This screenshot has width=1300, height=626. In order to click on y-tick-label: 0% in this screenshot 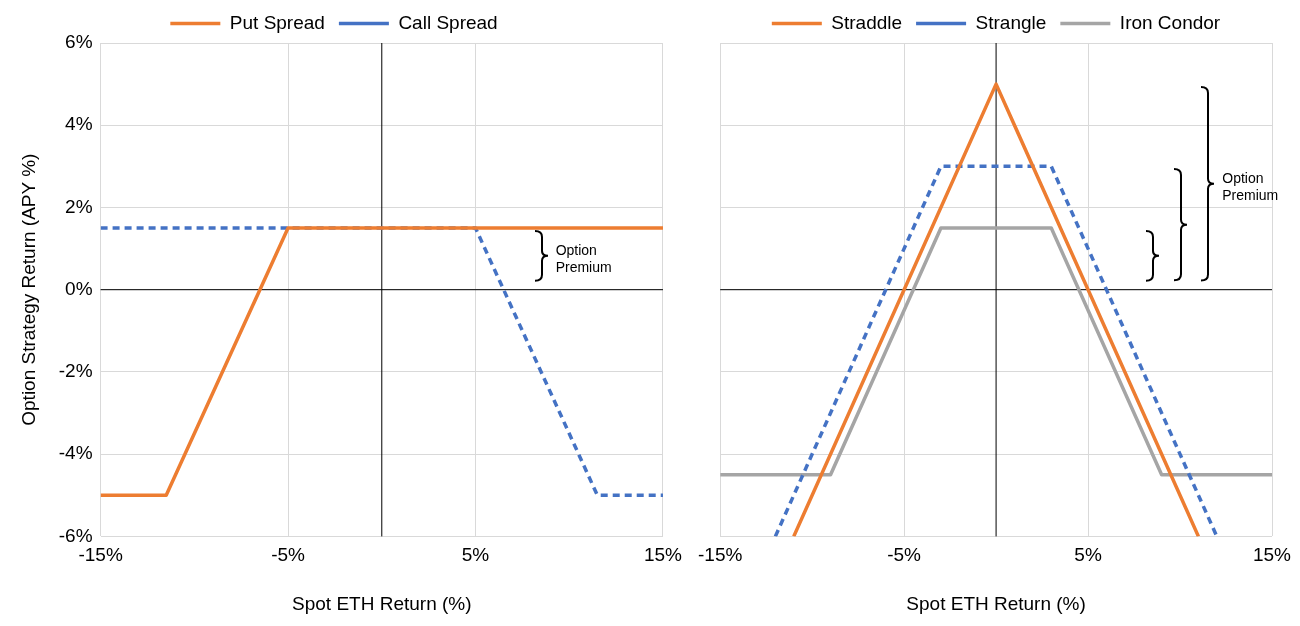, I will do `click(79, 288)`.